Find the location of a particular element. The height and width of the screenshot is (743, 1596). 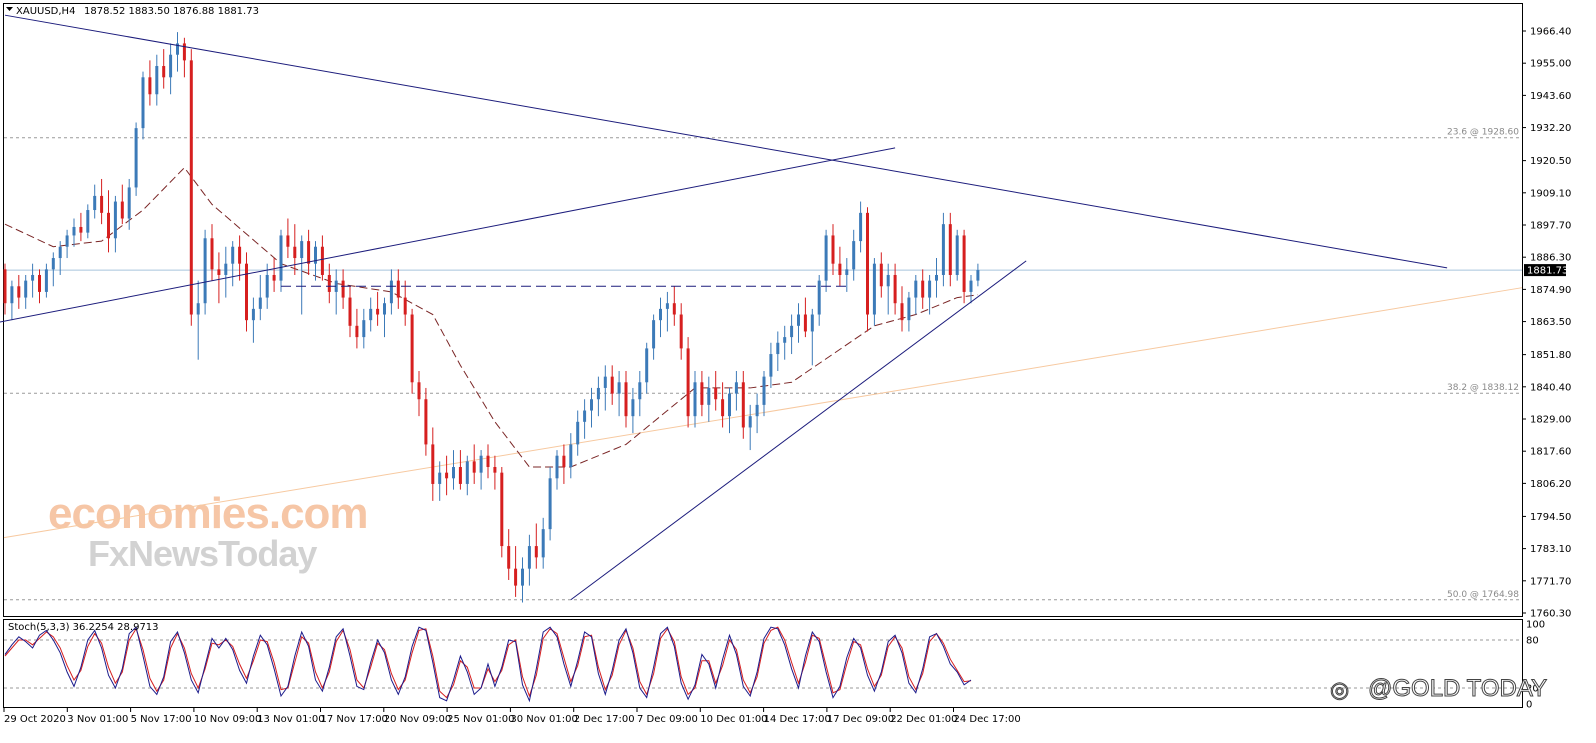

price-tick-label: 1943.60 is located at coordinates (1550, 96).